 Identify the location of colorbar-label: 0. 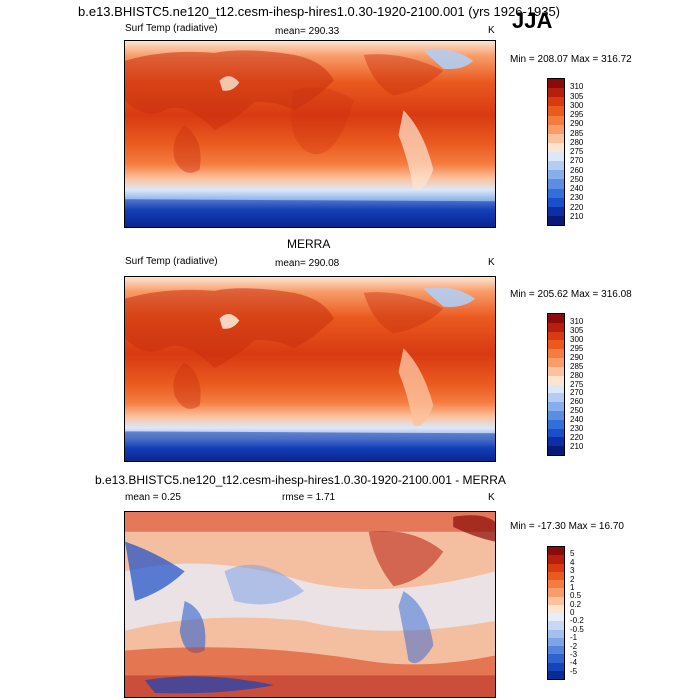
(572, 612).